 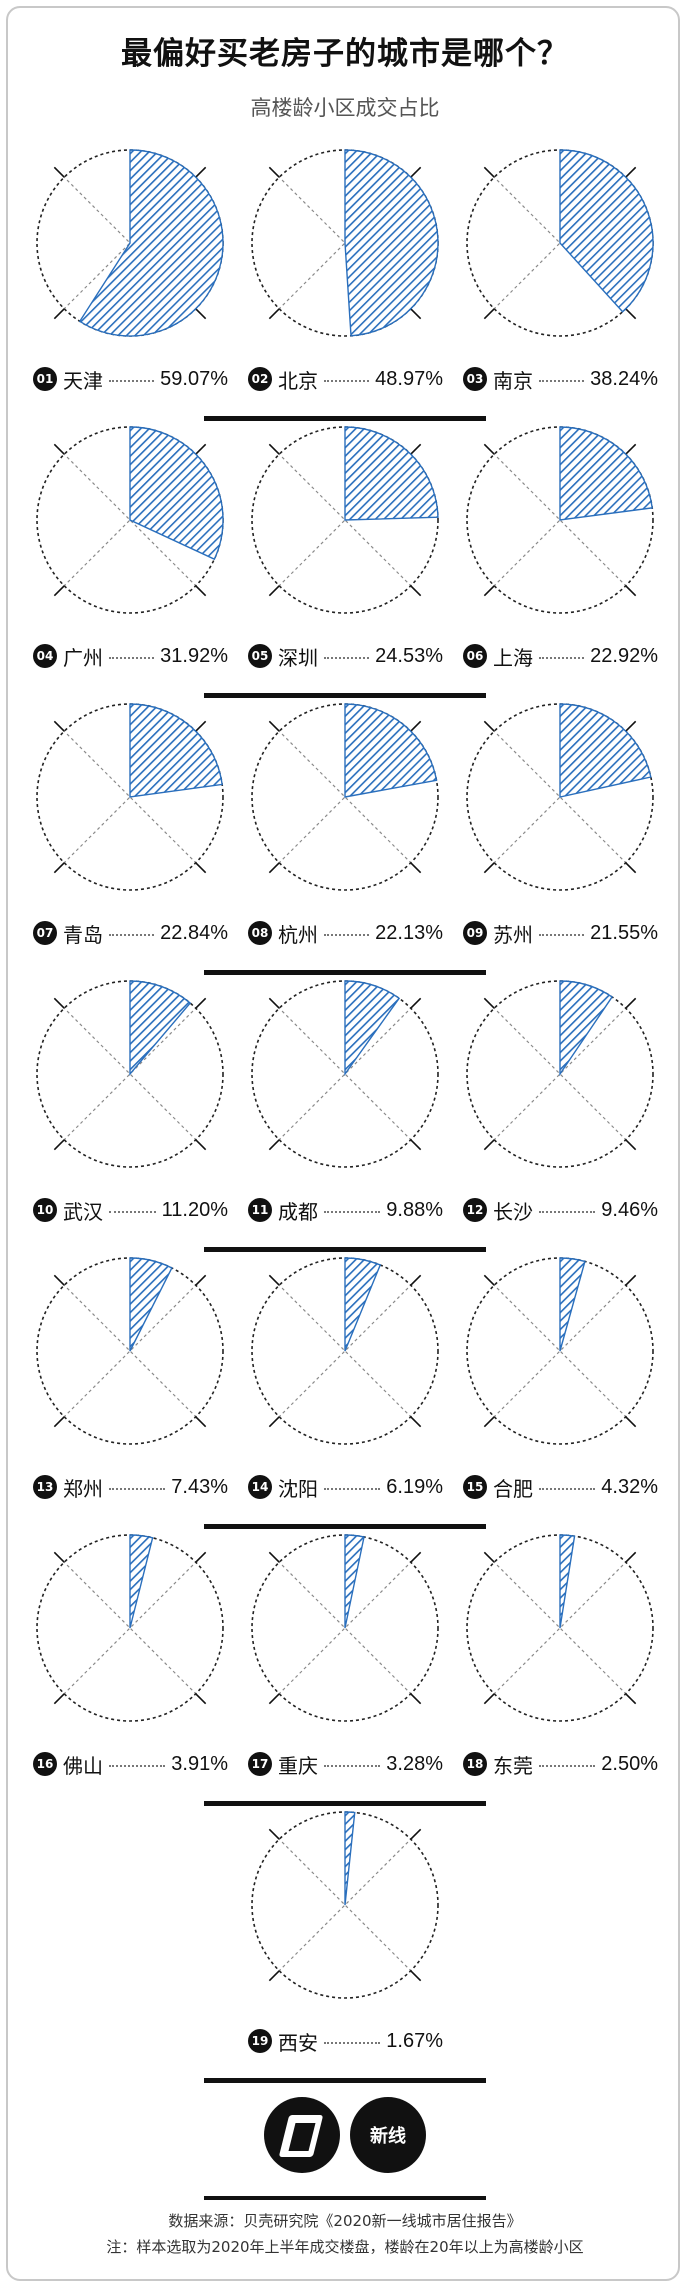 I want to click on city-label: 佛山, so click(x=83, y=1765).